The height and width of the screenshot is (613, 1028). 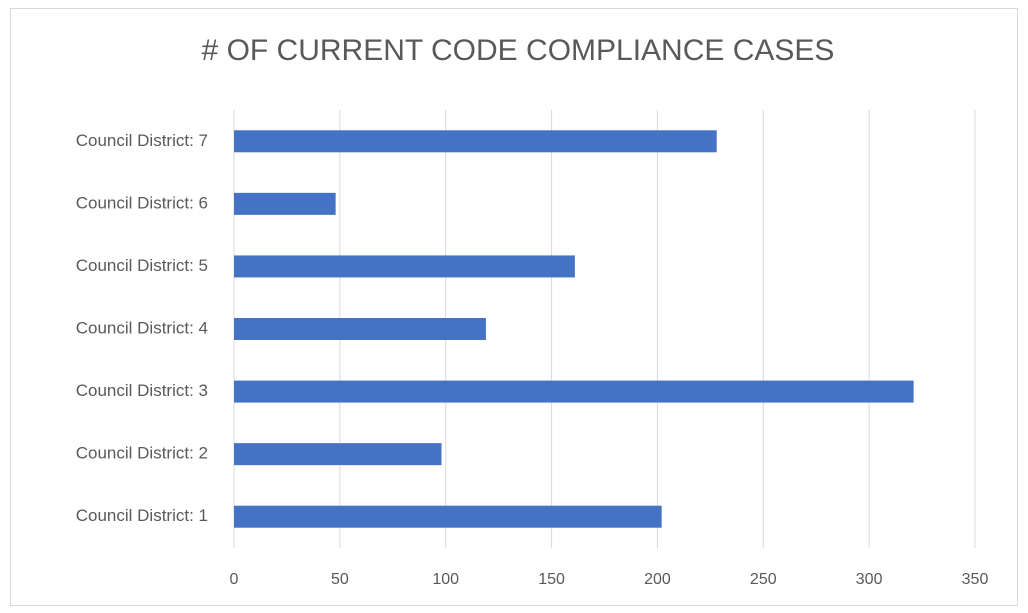 I want to click on y-tick-label: Council District: 2, so click(x=142, y=453).